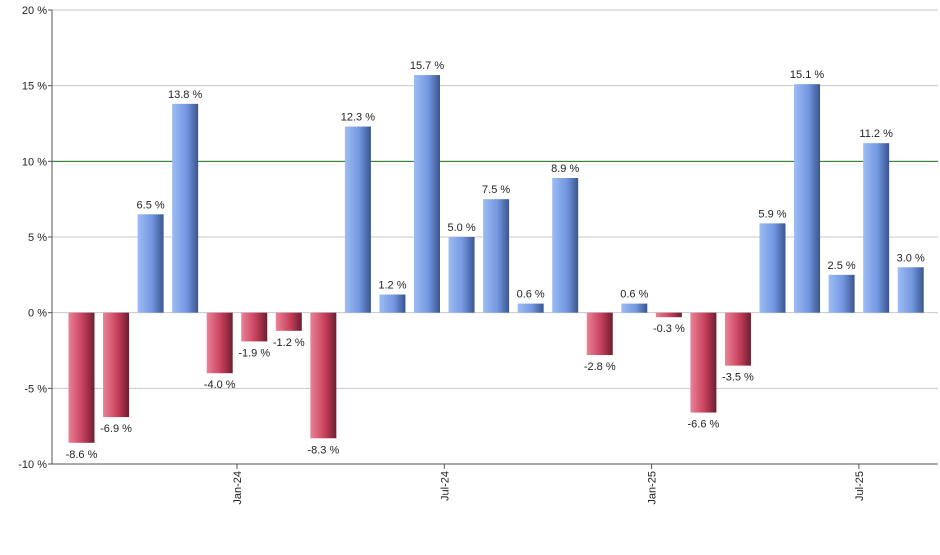  Describe the element at coordinates (669, 329) in the screenshot. I see `data-label: -0.3 %` at that location.